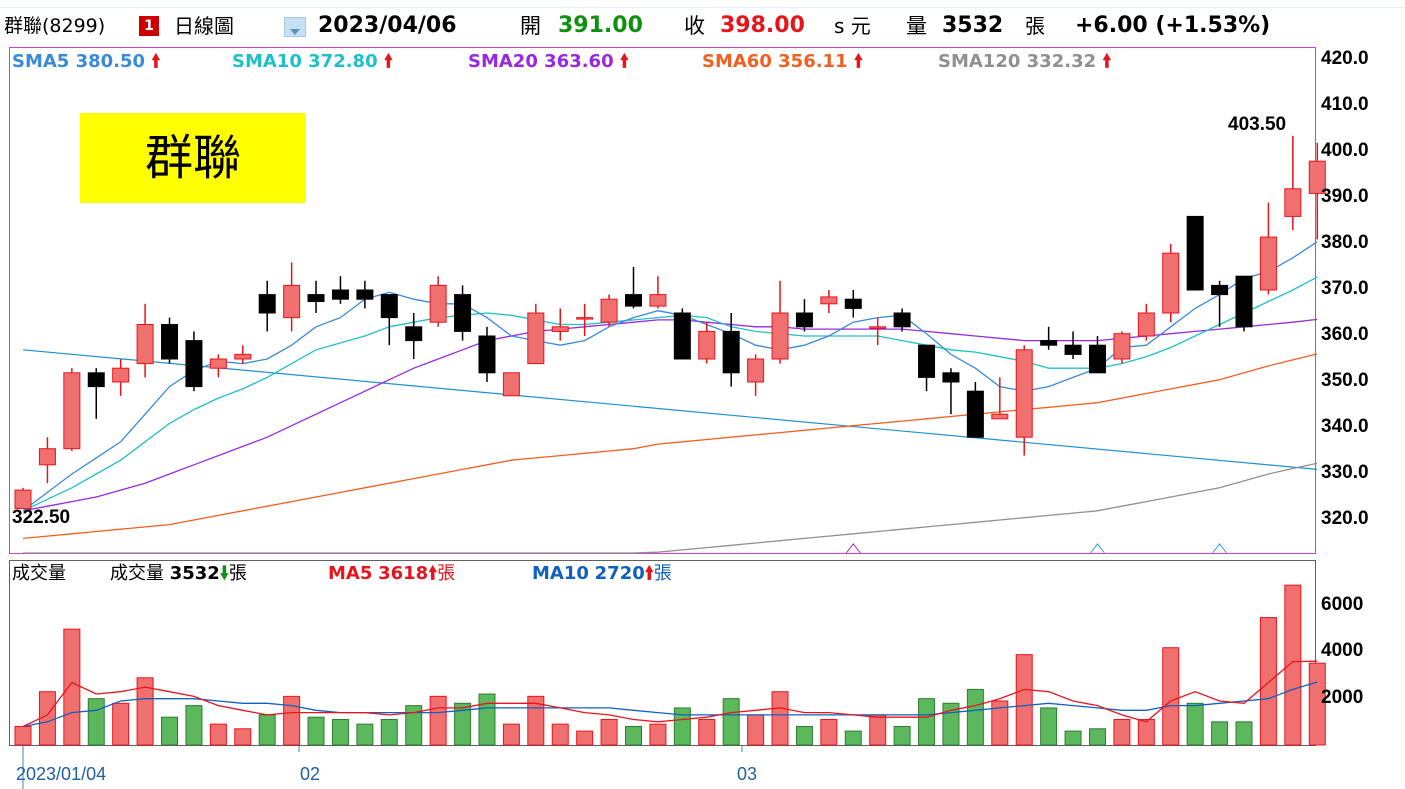  I want to click on legend-sma20: SMA20 363.60 🠙, so click(548, 62).